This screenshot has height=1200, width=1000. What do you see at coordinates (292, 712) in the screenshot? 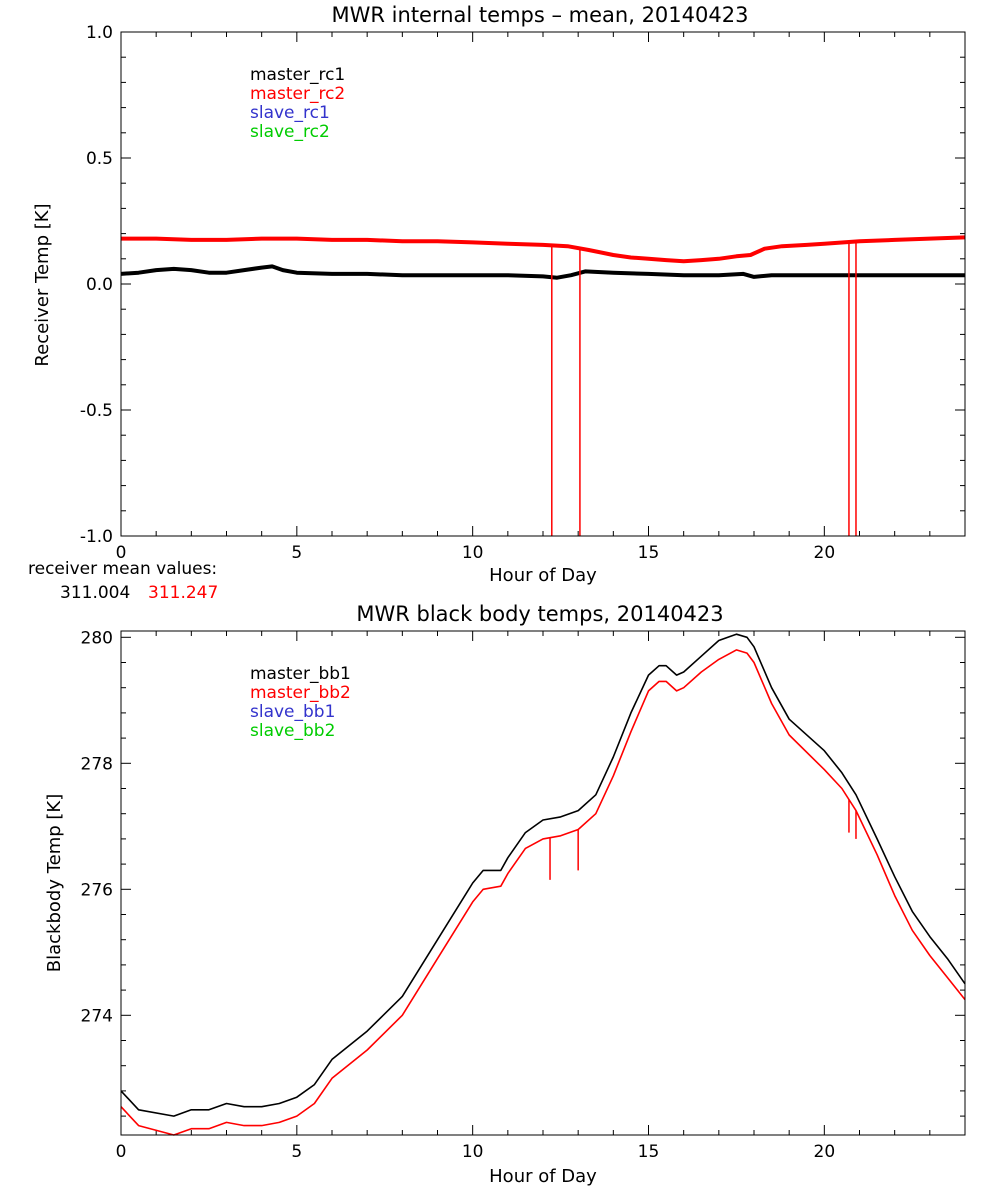
I see `legend-entry: slave_bb1` at bounding box center [292, 712].